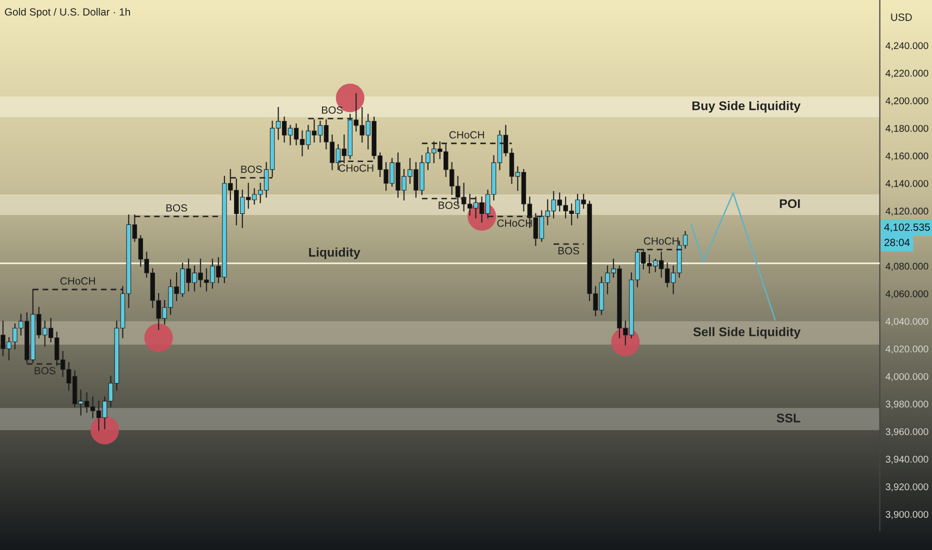 Image resolution: width=932 pixels, height=550 pixels. I want to click on ref-line-label: Liquidity, so click(334, 254).